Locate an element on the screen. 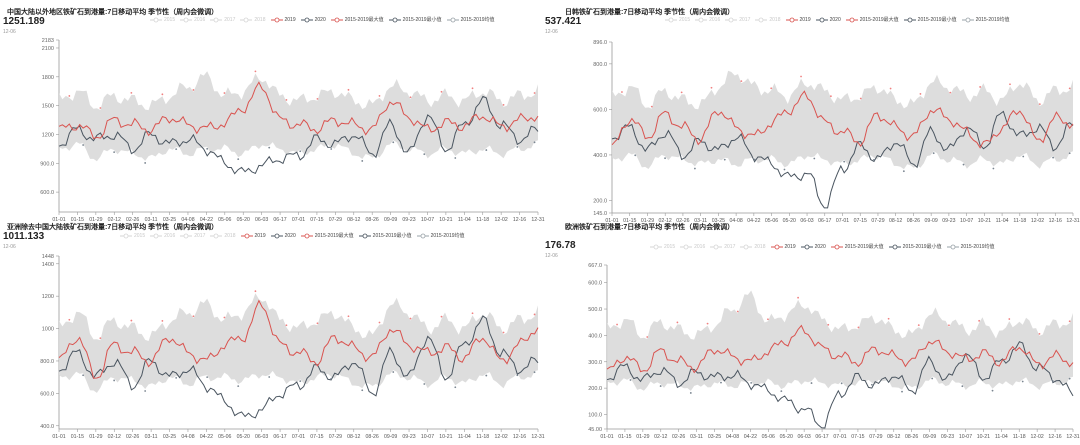  x-tick-label: 04-22 is located at coordinates (206, 220).